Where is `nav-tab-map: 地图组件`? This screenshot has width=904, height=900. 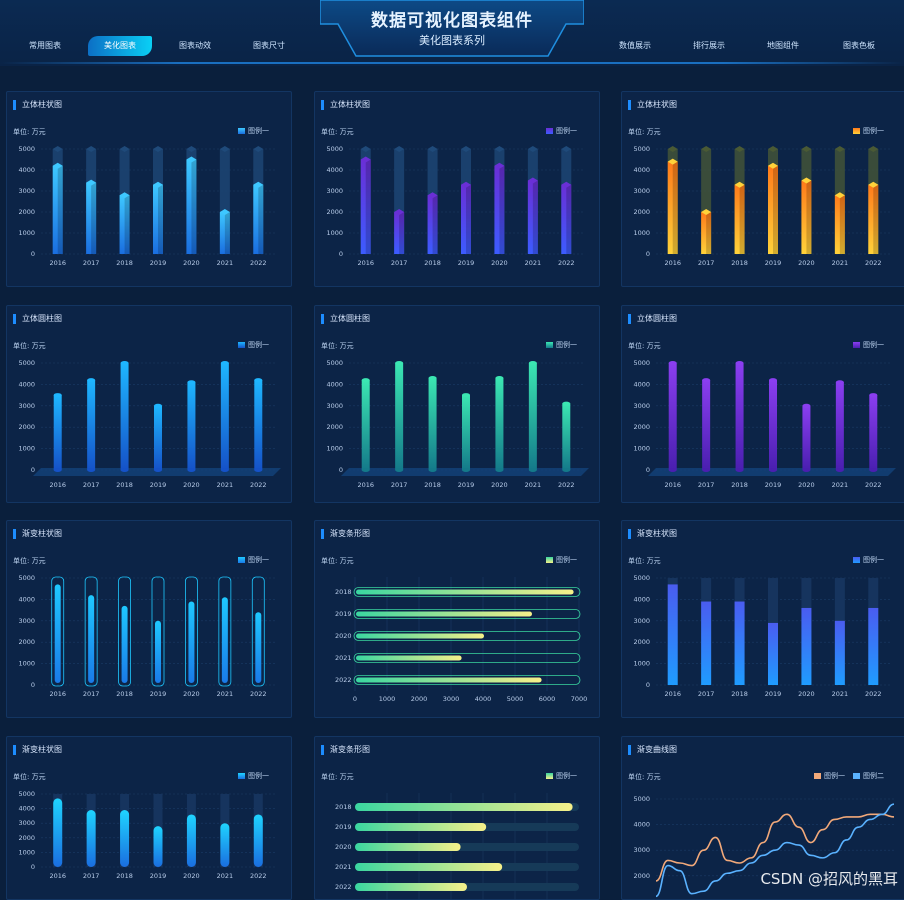
nav-tab-map: 地图组件 is located at coordinates (783, 45).